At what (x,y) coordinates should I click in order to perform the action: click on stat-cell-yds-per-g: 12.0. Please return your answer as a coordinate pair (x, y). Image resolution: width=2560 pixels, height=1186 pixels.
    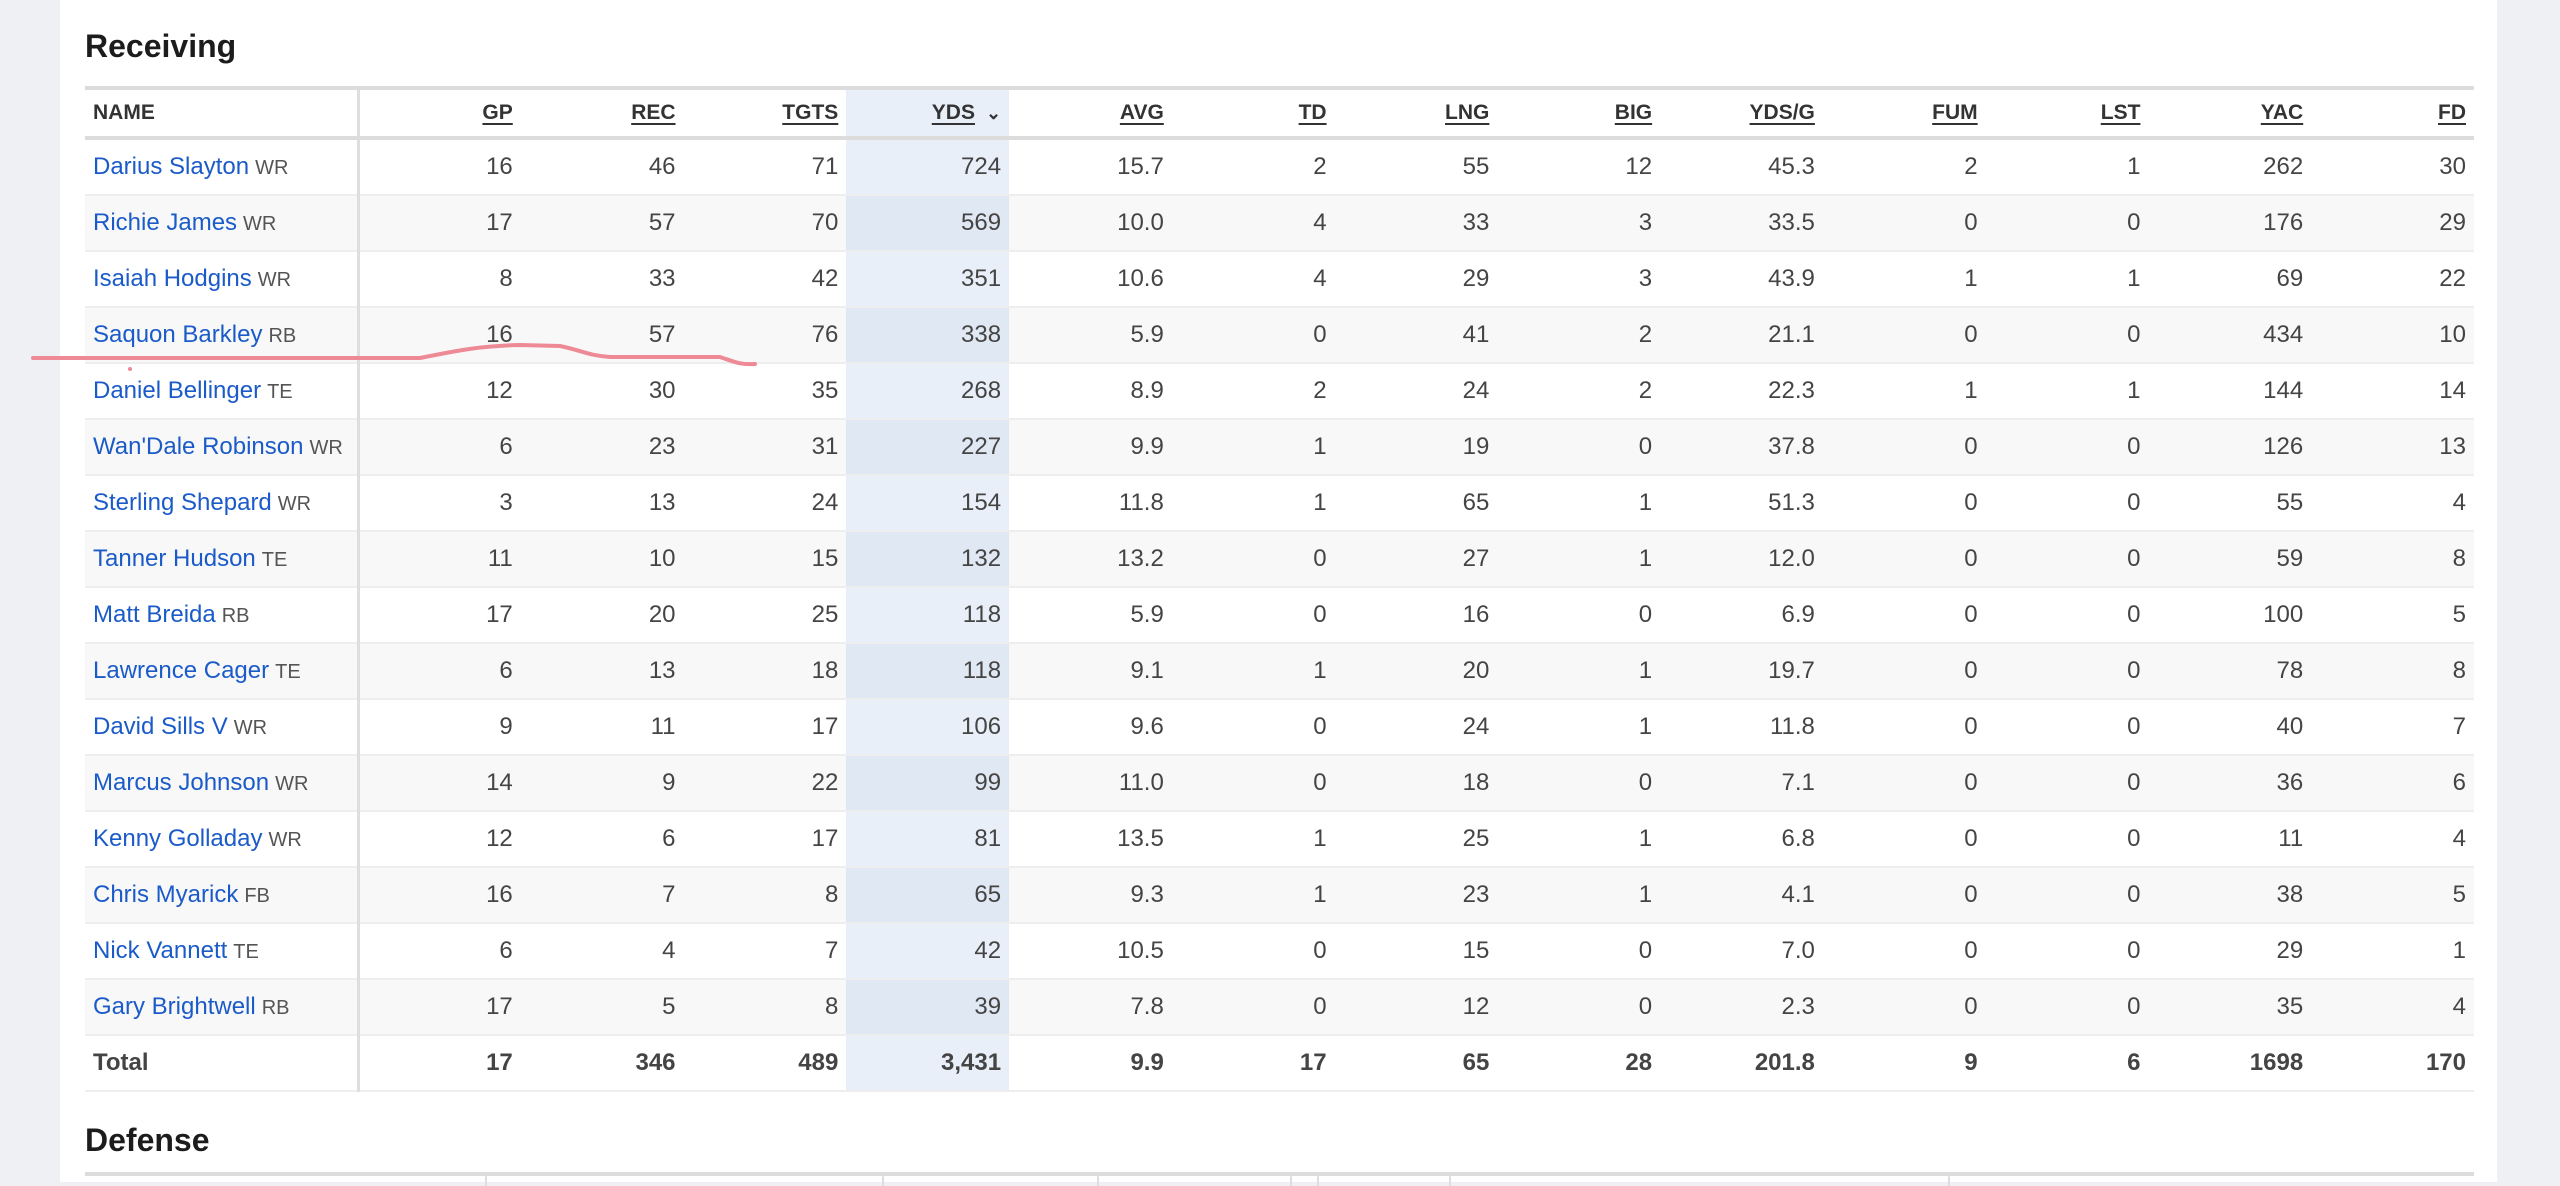
    Looking at the image, I should click on (1741, 559).